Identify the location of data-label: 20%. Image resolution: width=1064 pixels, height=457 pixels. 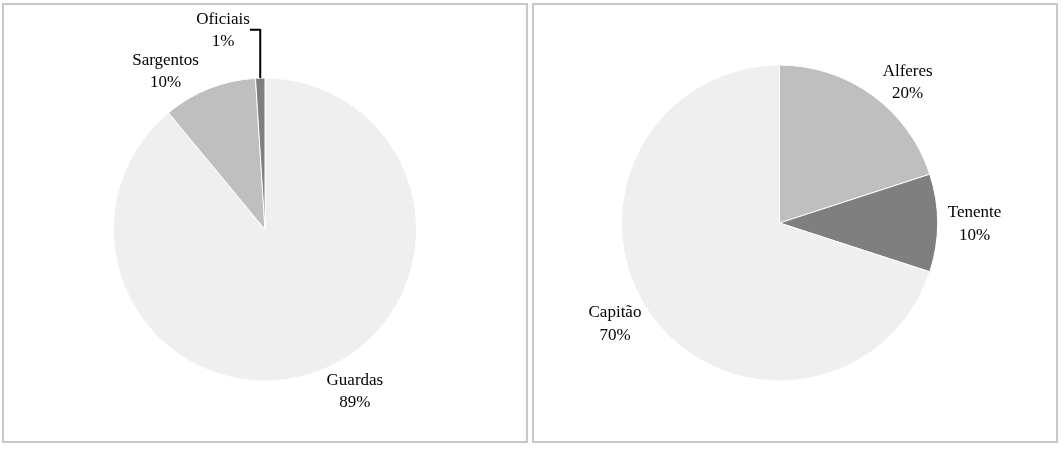
(908, 93).